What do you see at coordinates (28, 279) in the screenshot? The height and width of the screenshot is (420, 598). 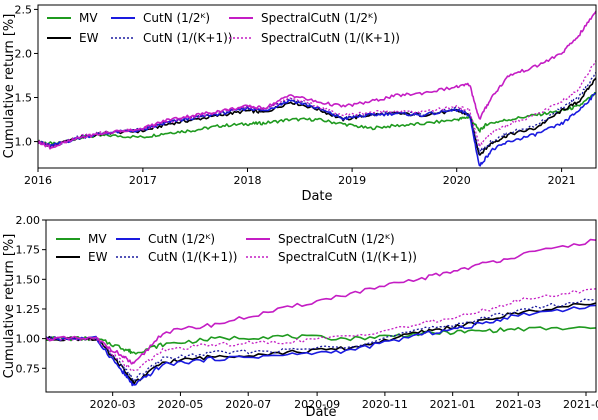 I see `y-tick-label: 1.50` at bounding box center [28, 279].